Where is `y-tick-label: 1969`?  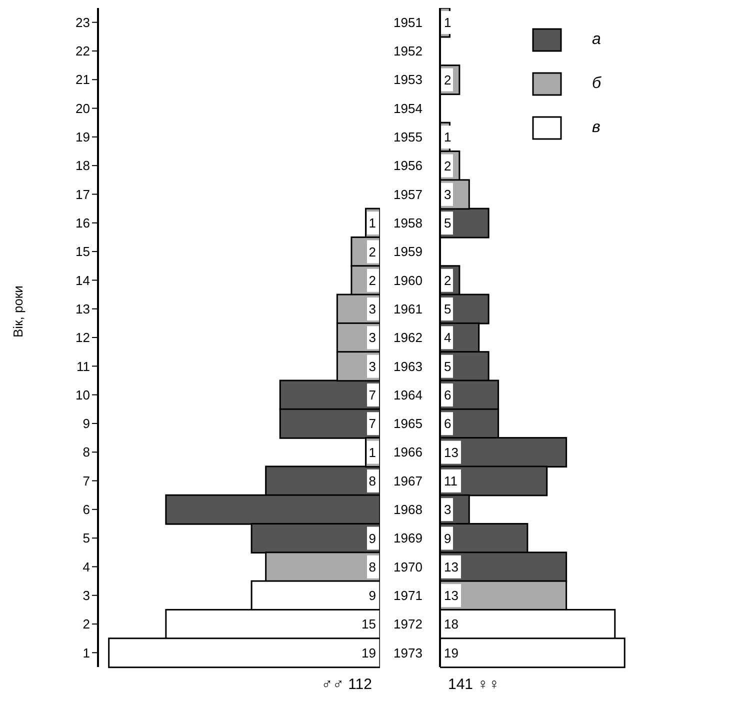
y-tick-label: 1969 is located at coordinates (408, 538).